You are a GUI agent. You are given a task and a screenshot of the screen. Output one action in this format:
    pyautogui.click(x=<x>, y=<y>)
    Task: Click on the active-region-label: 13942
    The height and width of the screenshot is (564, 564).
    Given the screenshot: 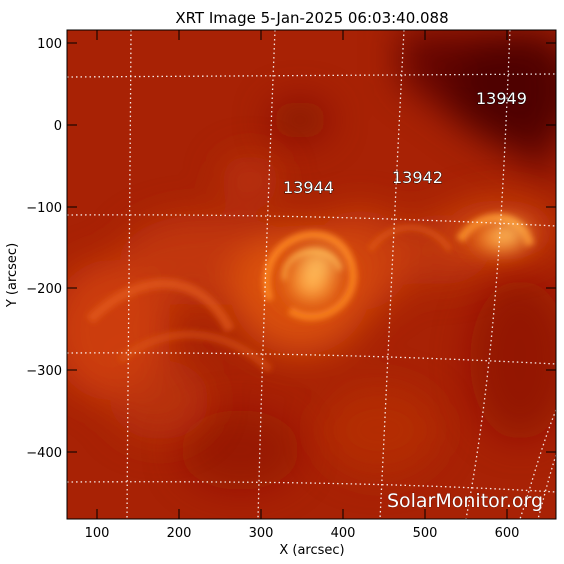 What is the action you would take?
    pyautogui.click(x=417, y=177)
    